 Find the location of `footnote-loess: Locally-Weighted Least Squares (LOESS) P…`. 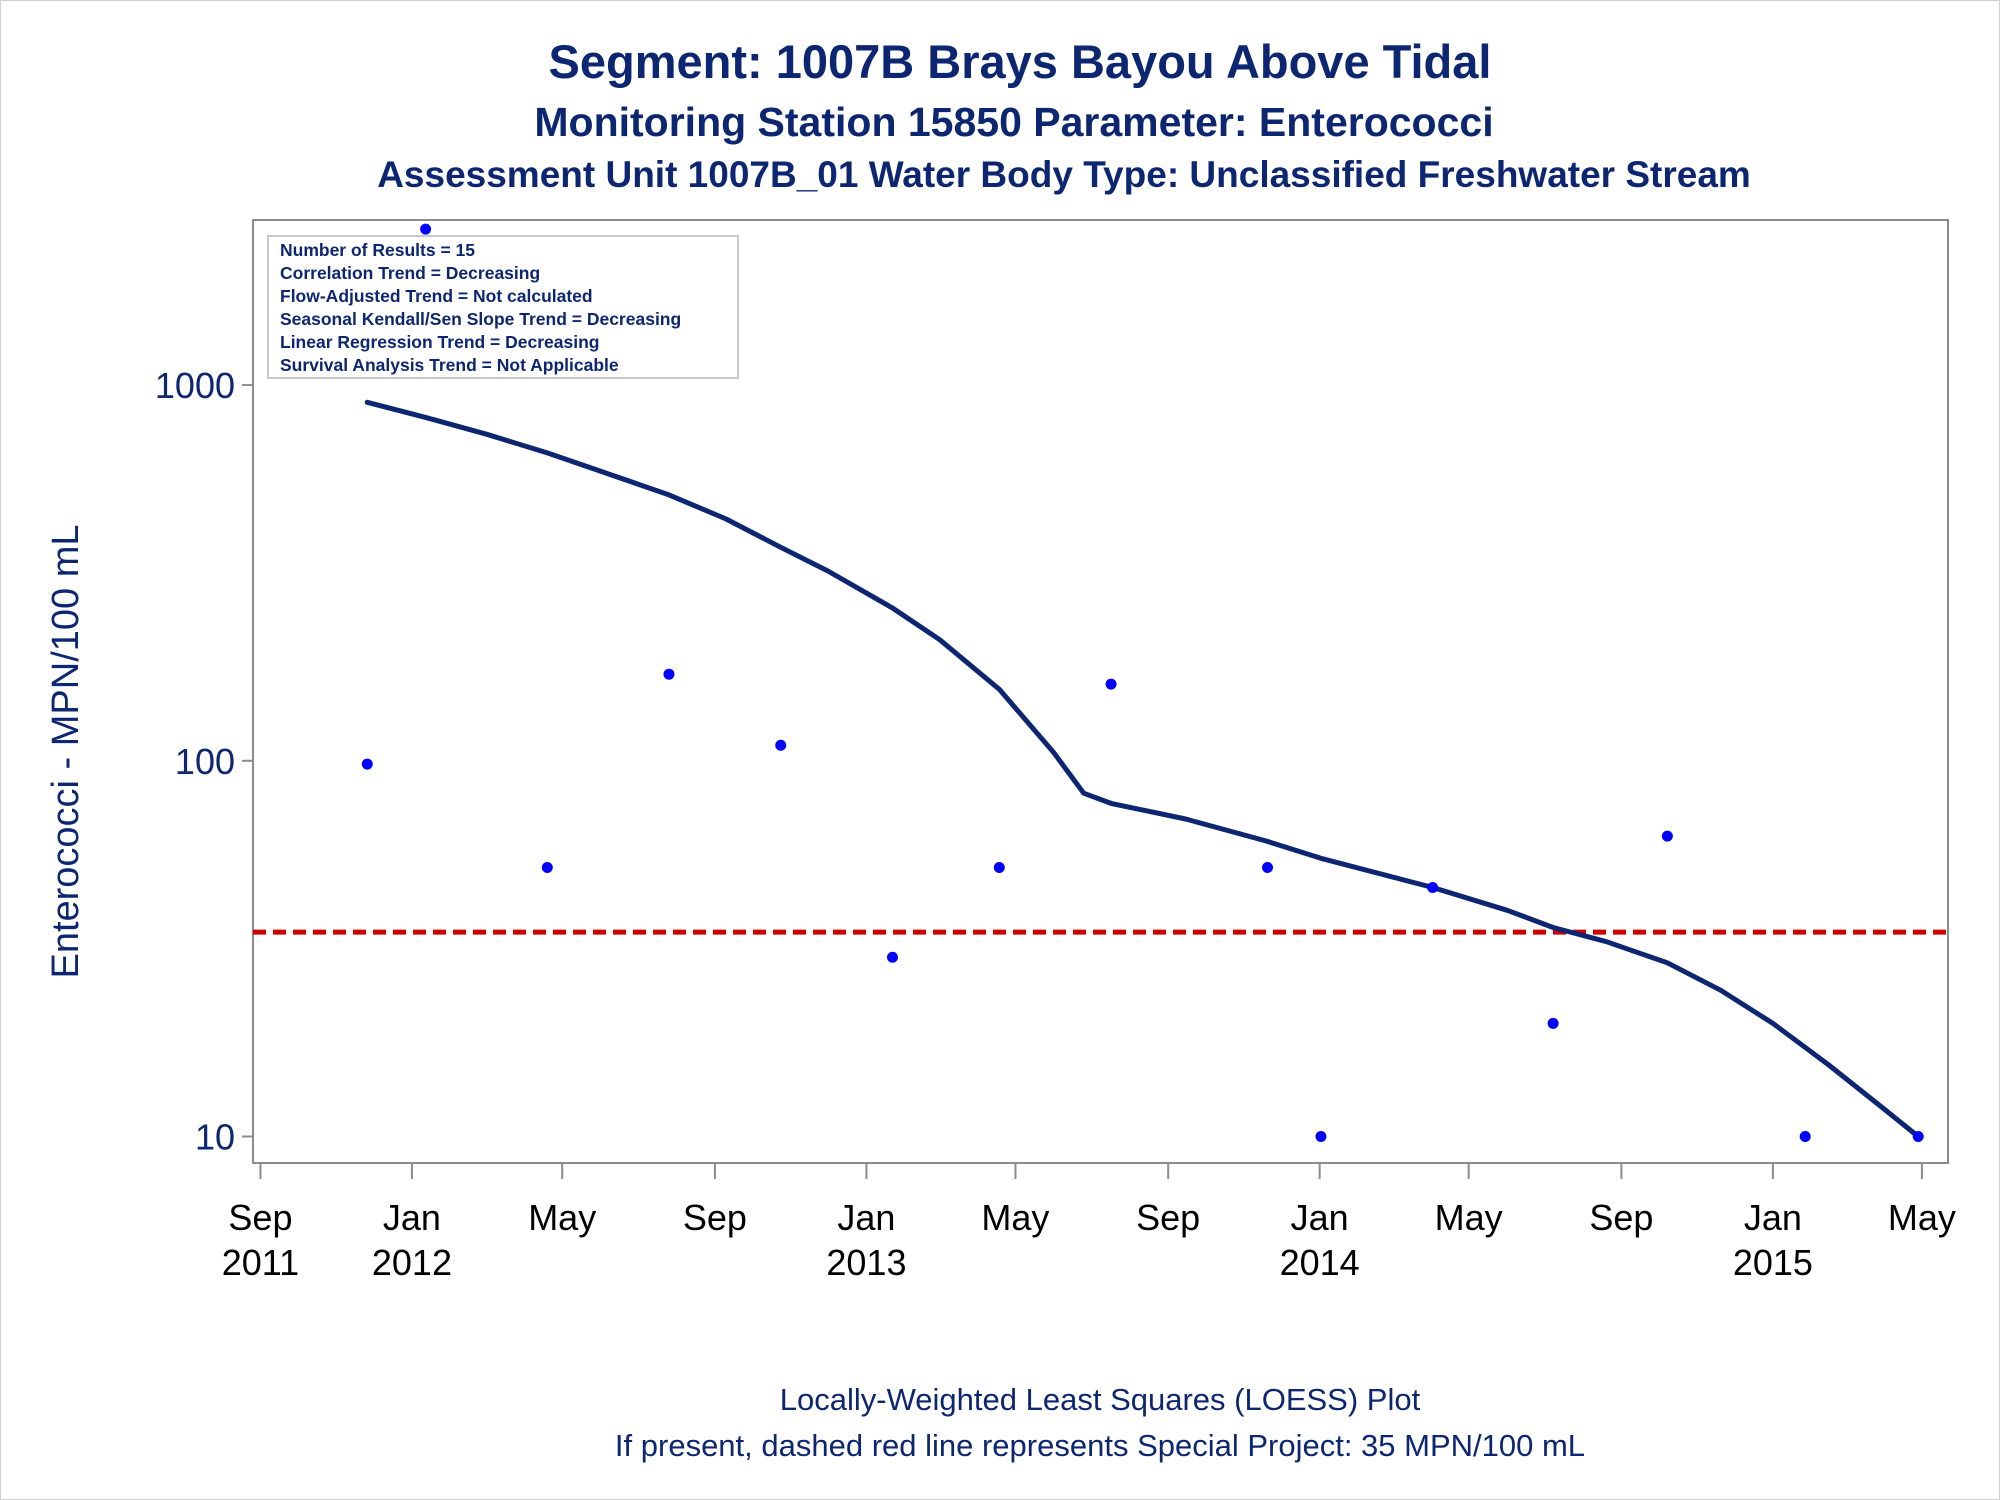

footnote-loess: Locally-Weighted Least Squares (LOESS) P… is located at coordinates (1100, 1399).